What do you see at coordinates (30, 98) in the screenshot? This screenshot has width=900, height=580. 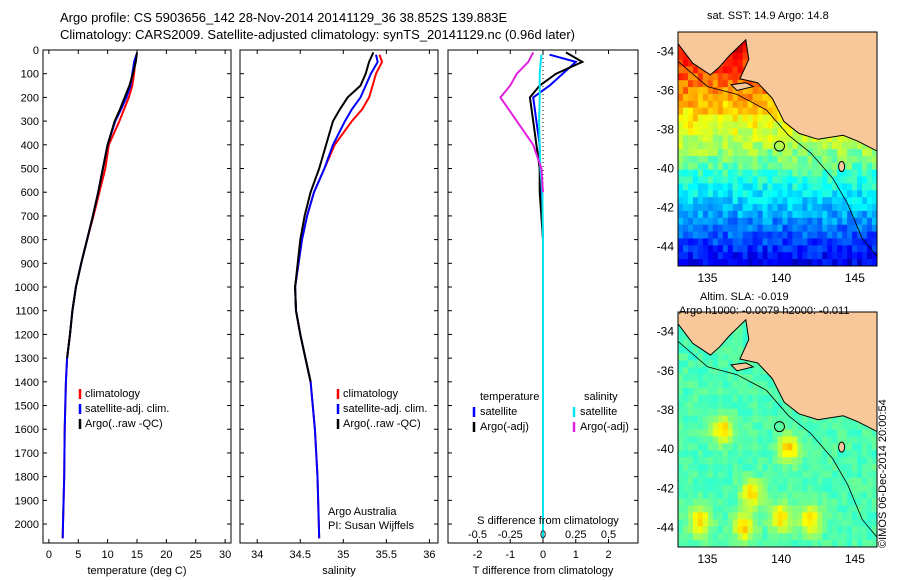 I see `y-tick-label: 200` at bounding box center [30, 98].